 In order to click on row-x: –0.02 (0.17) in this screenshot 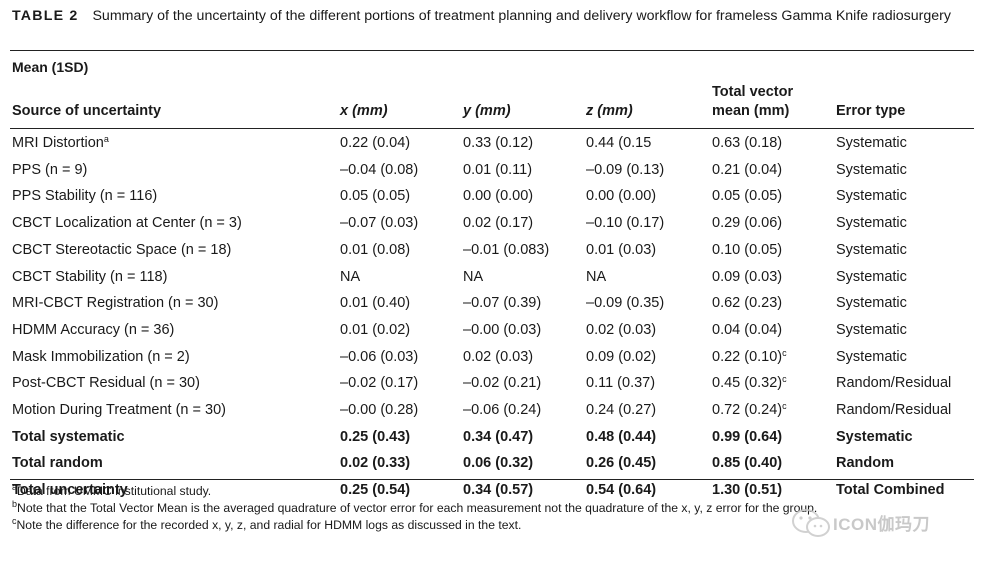, I will do `click(379, 383)`.